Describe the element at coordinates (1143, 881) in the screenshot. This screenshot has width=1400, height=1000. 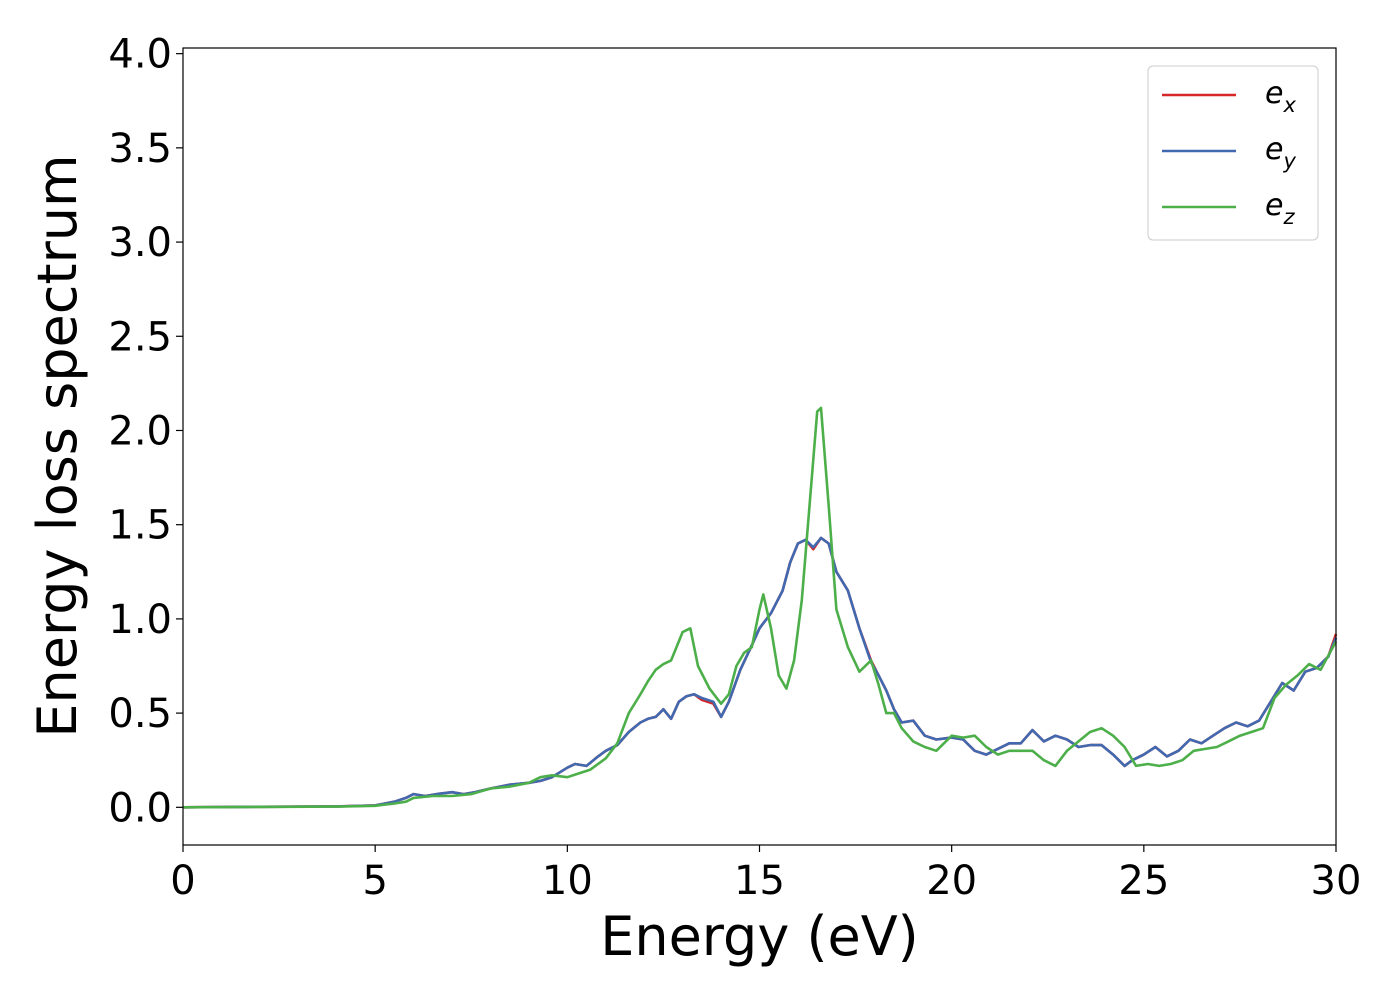
I see `x-tick-label: 25` at that location.